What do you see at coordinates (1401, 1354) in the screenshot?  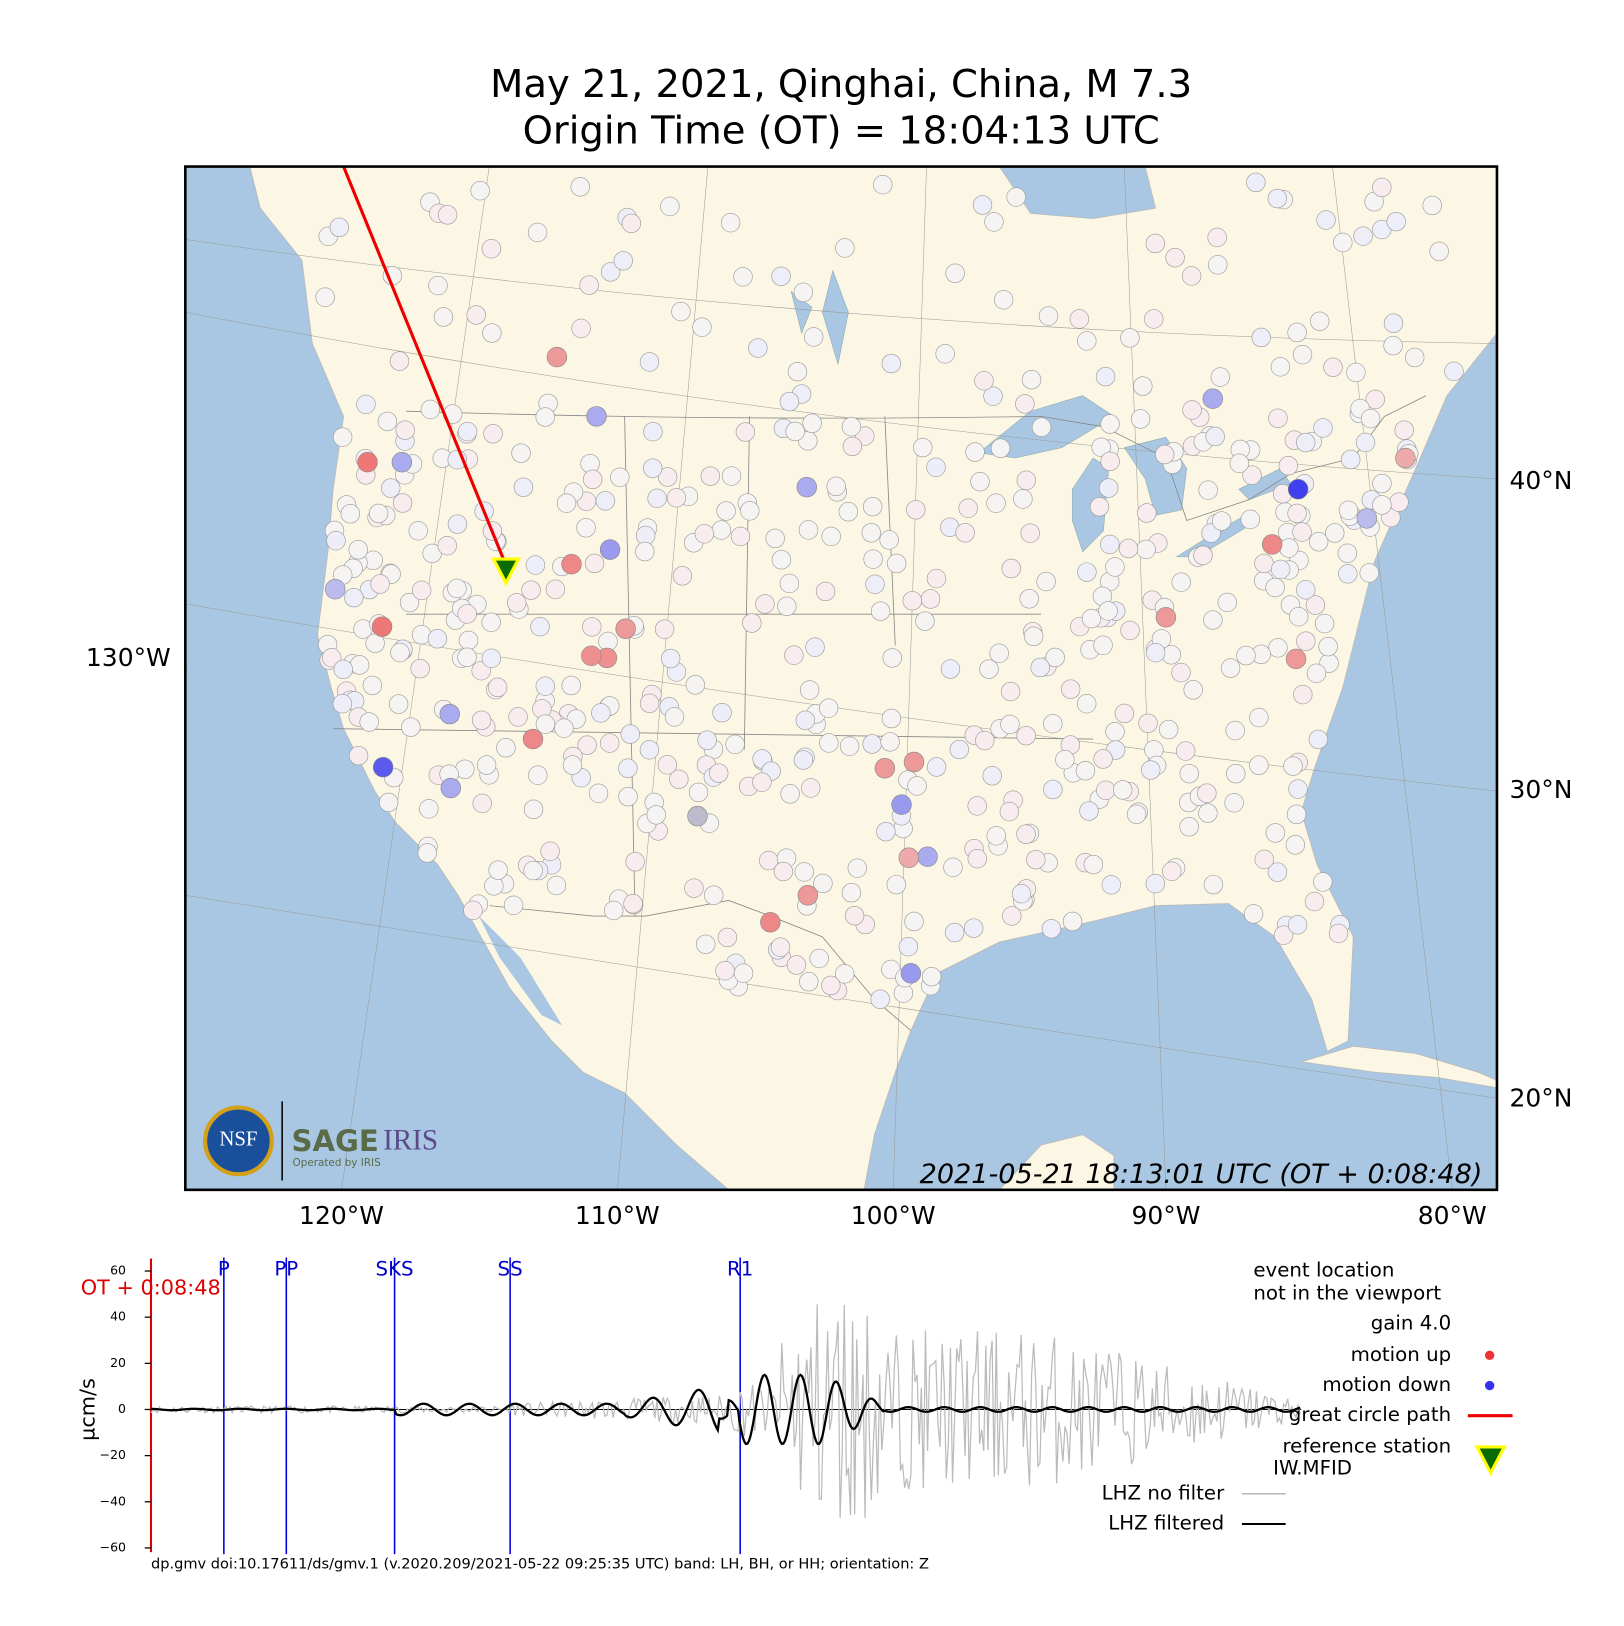 I see `legend-text: motion up` at bounding box center [1401, 1354].